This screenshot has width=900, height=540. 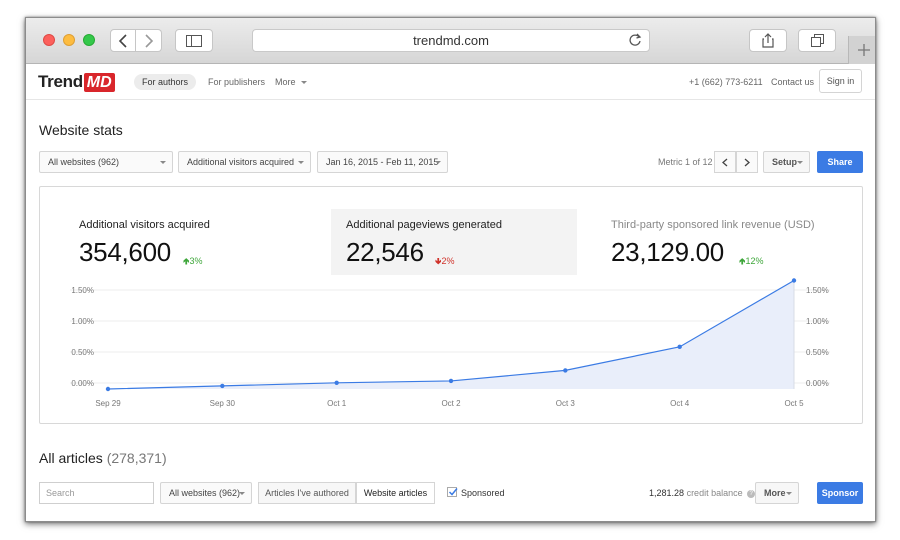 I want to click on close-window-button, so click(x=49, y=40).